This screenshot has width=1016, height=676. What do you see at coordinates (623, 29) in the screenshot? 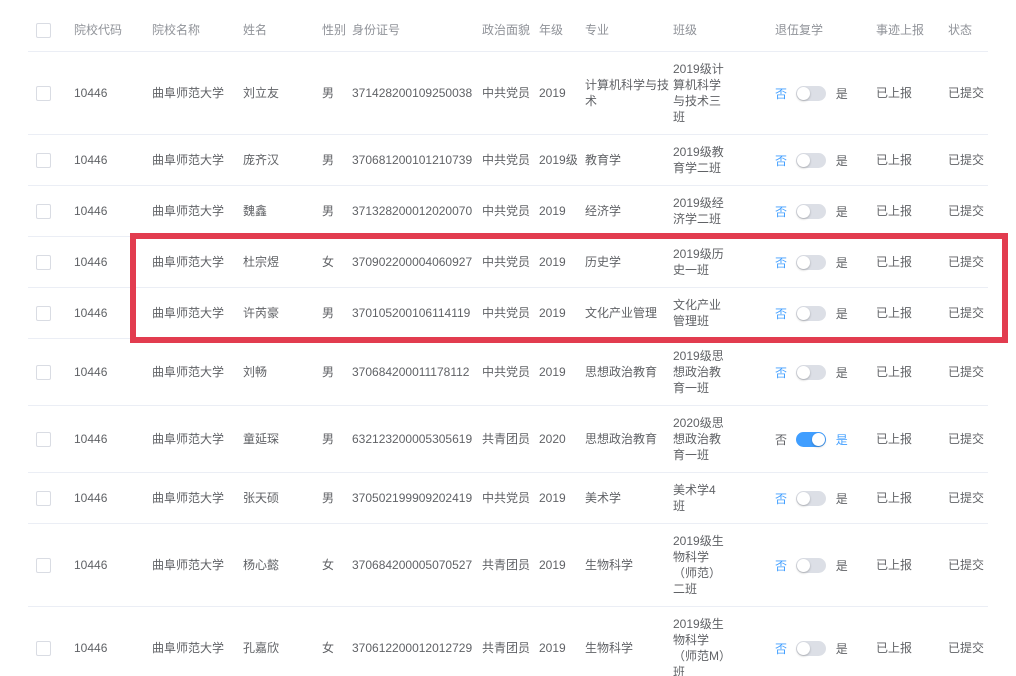
I see `header-major: 专业` at bounding box center [623, 29].